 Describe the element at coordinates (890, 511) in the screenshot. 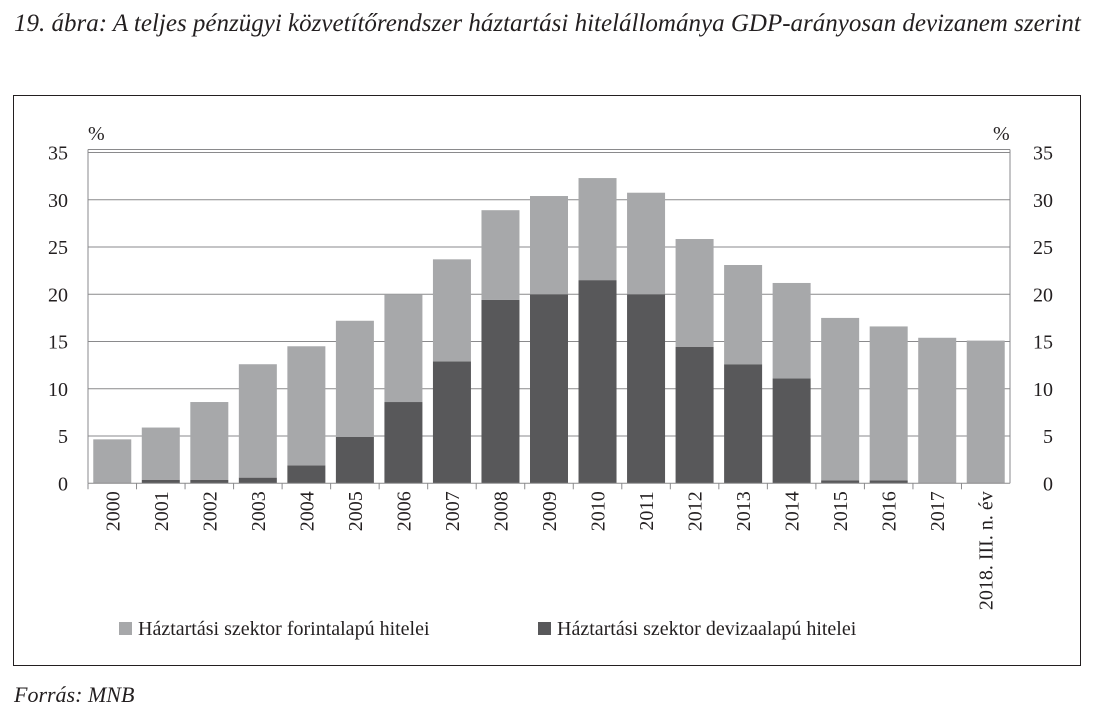

I see `x-tick-label: 2016` at that location.